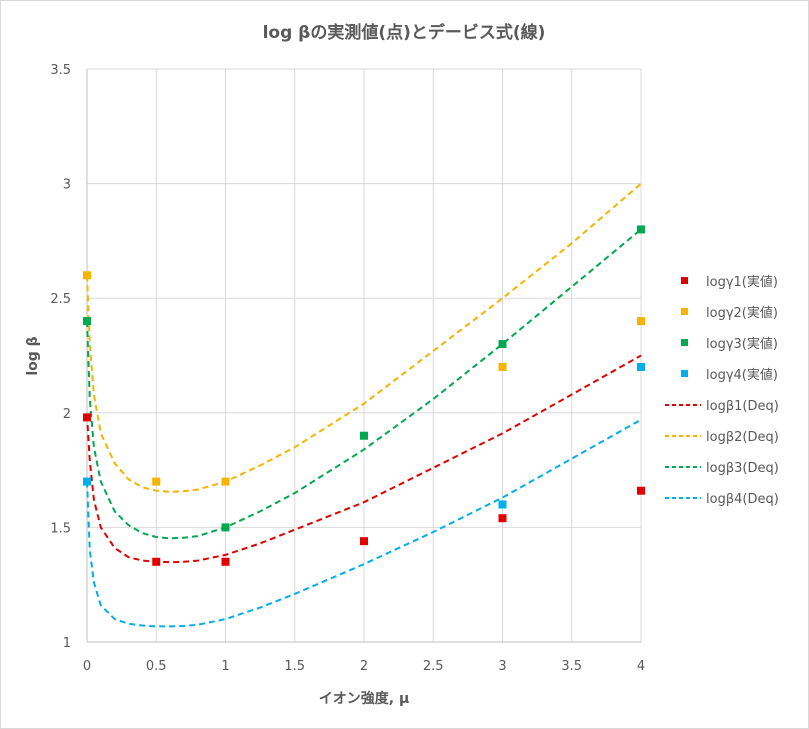 This screenshot has height=729, width=809. I want to click on y-tick-label: 1, so click(67, 643).